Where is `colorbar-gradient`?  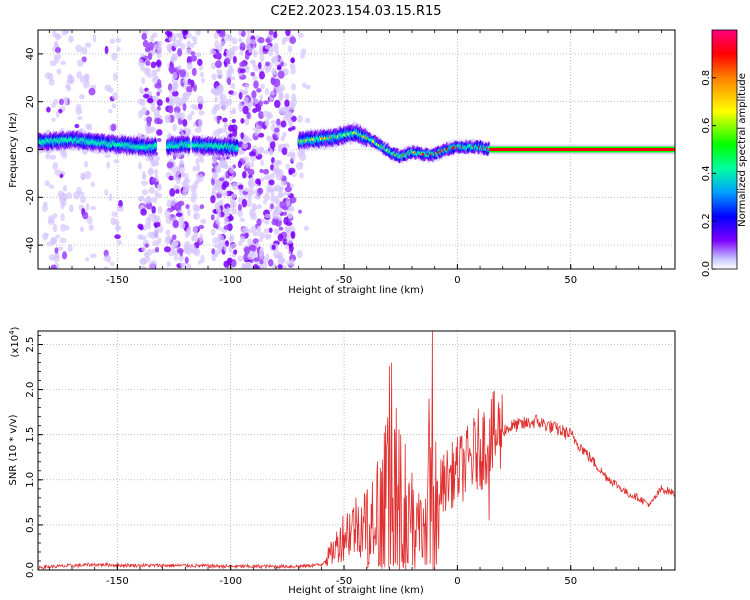 colorbar-gradient is located at coordinates (724, 149).